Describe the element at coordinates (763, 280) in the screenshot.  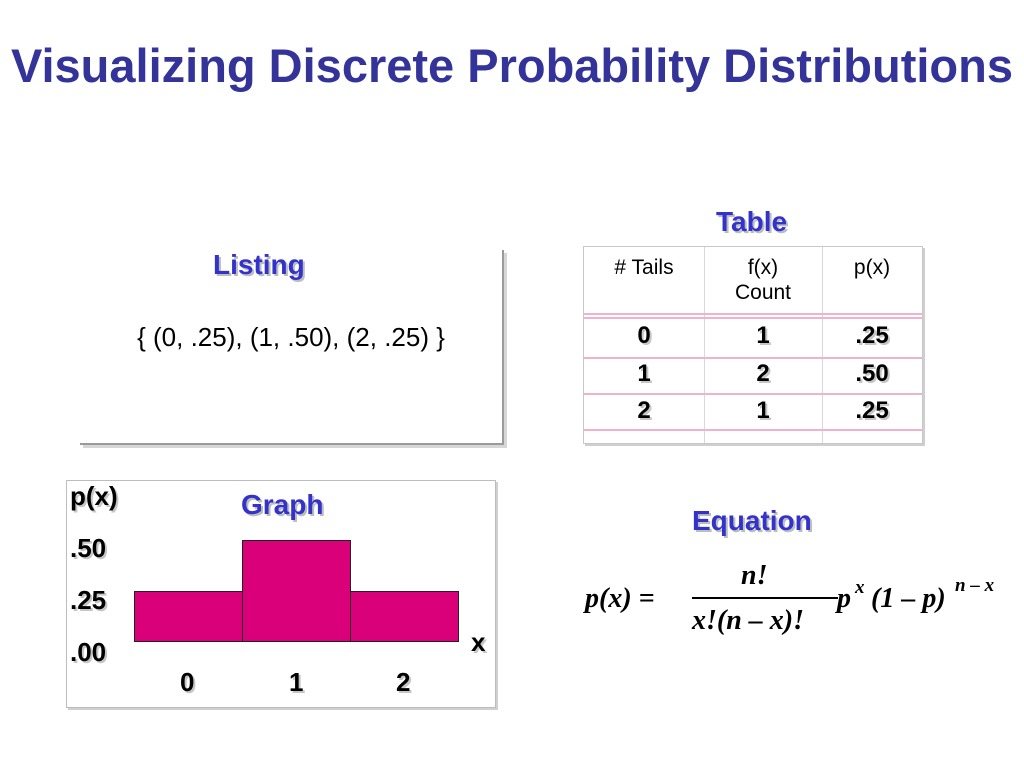
I see `header-count: f(x) Count` at that location.